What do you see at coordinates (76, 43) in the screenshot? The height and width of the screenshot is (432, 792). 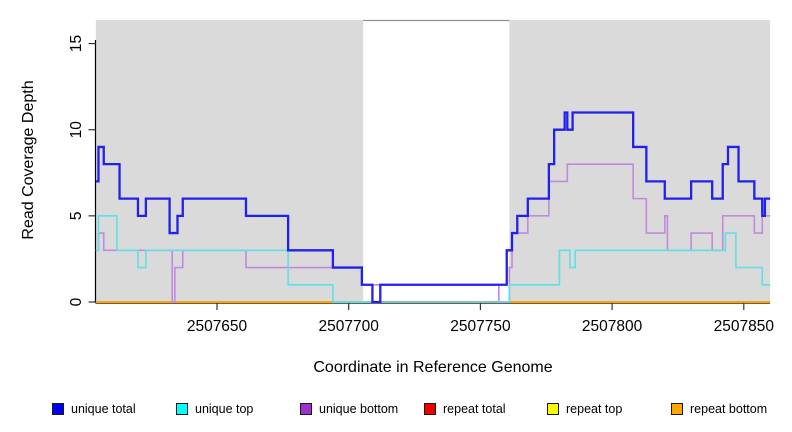 I see `y-tick-label: 15` at bounding box center [76, 43].